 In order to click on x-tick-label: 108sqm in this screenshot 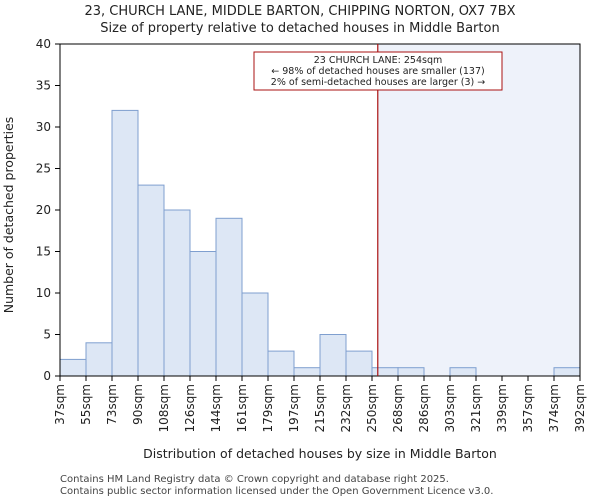, I will do `click(164, 408)`.